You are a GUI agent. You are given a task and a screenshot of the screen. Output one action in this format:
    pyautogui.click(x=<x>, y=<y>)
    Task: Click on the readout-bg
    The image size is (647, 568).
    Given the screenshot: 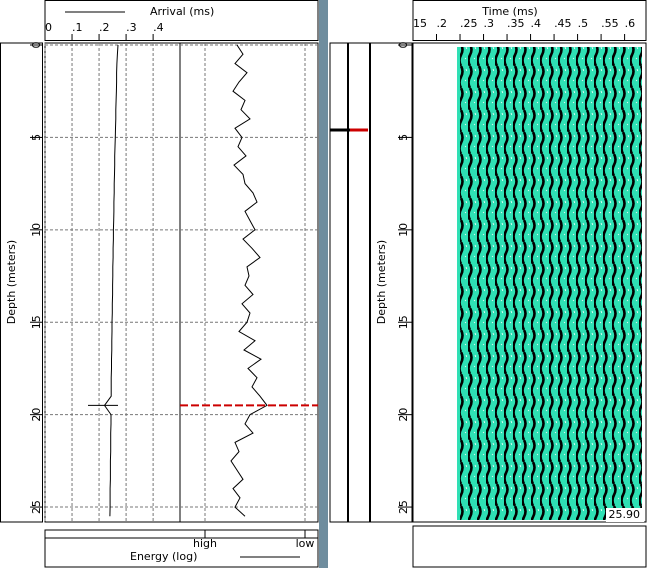 What is the action you would take?
    pyautogui.click(x=625, y=515)
    